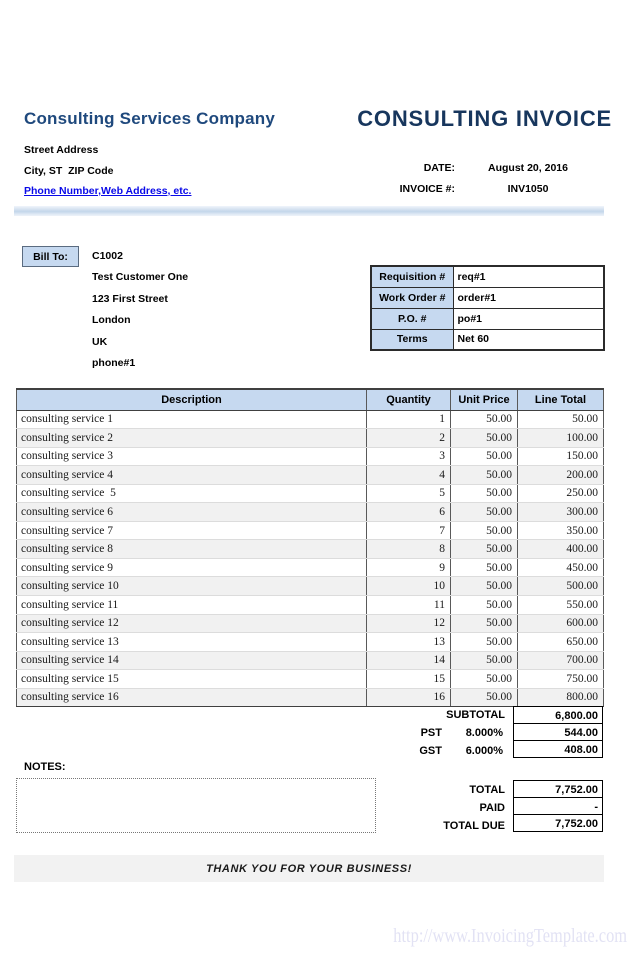 This screenshot has width=627, height=970. I want to click on paid-label: PAID, so click(492, 808).